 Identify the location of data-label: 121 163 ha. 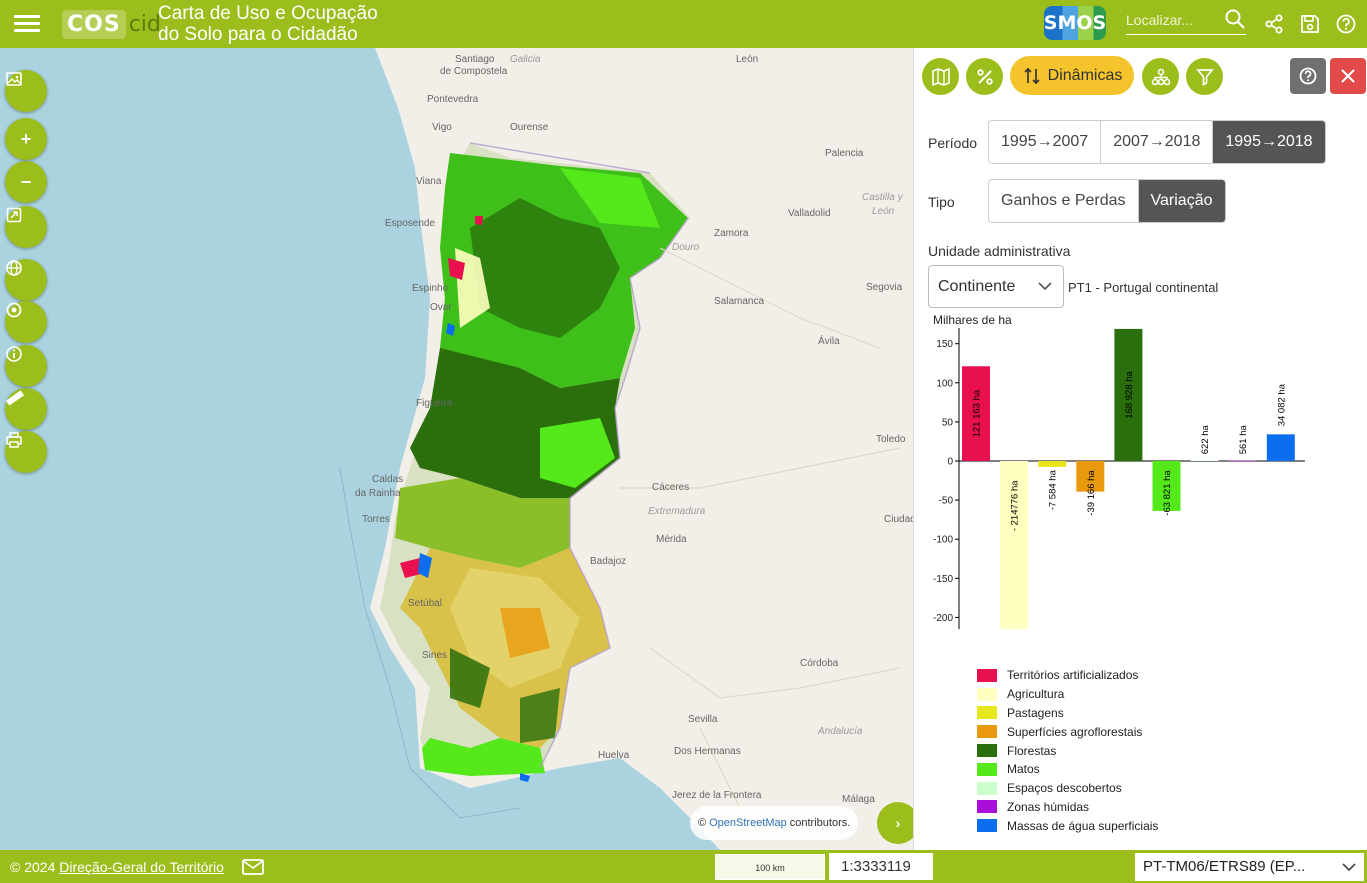
(977, 413).